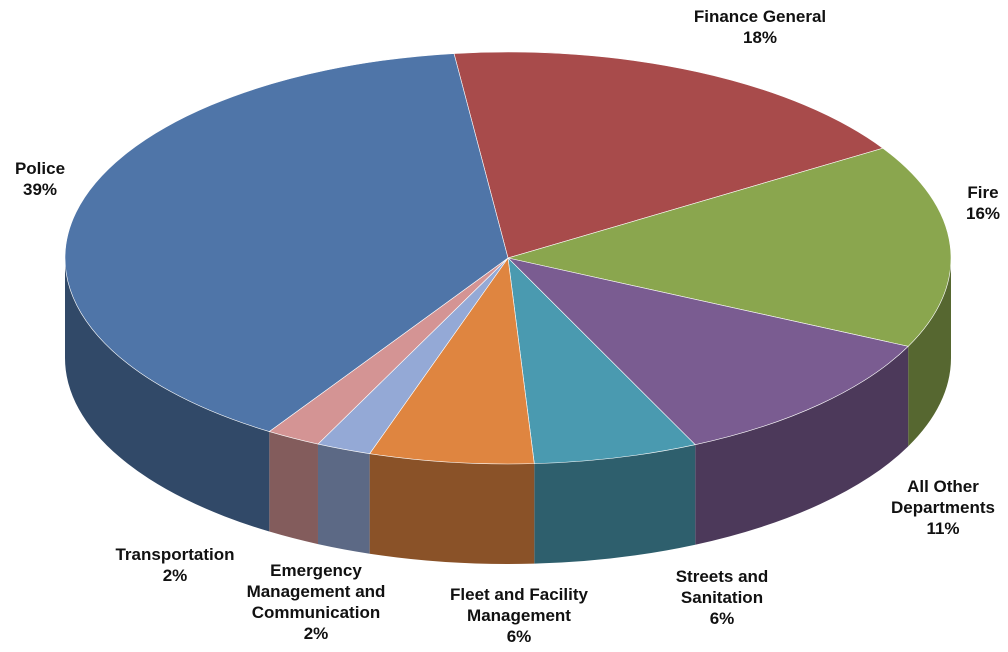 This screenshot has width=1008, height=652. I want to click on data-label: Finance General 18%, so click(760, 27).